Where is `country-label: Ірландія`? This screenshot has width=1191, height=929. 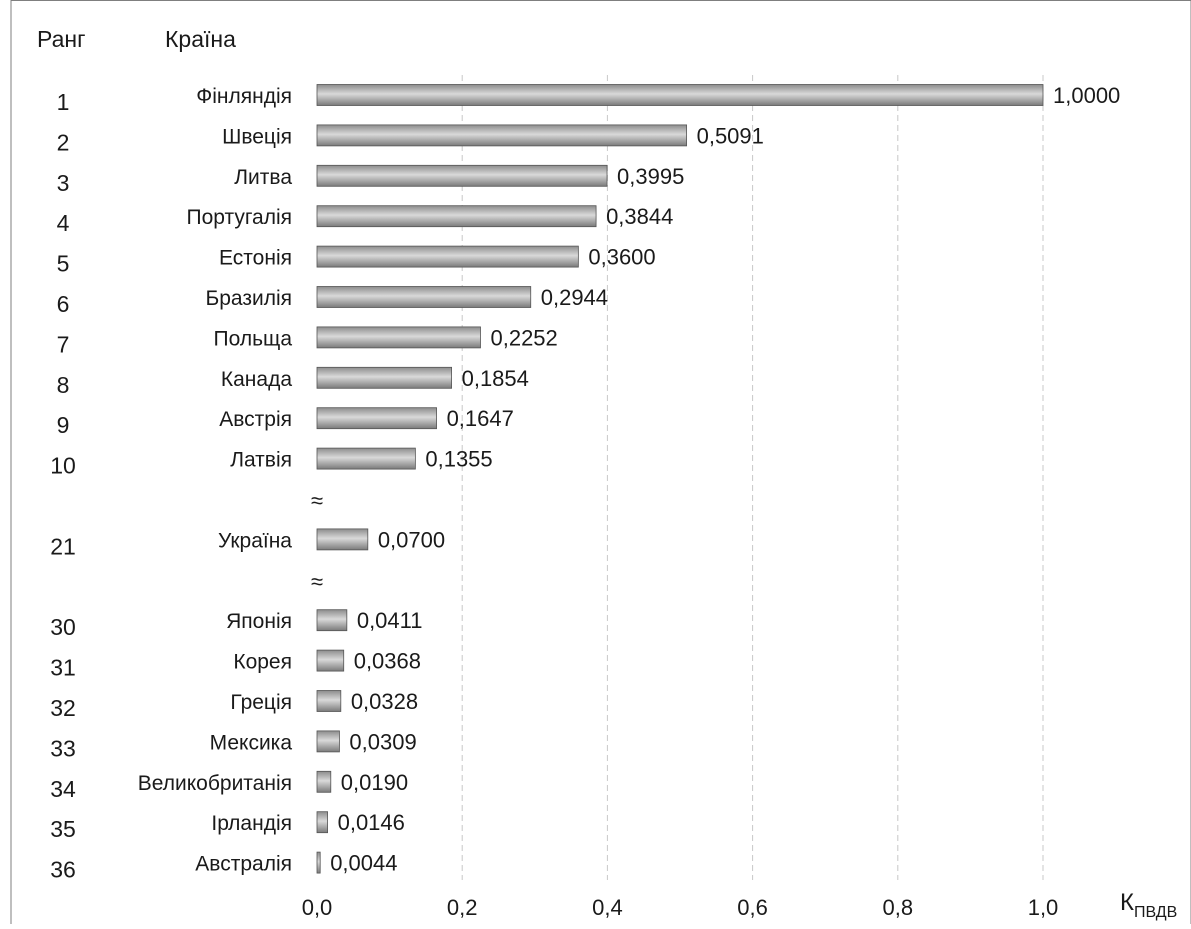
country-label: Ірландія is located at coordinates (251, 823).